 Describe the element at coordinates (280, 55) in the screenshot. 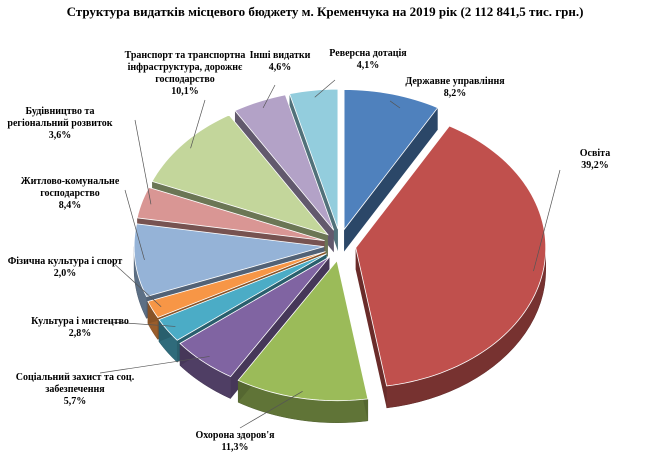

I see `category-label: Інші видатки` at that location.